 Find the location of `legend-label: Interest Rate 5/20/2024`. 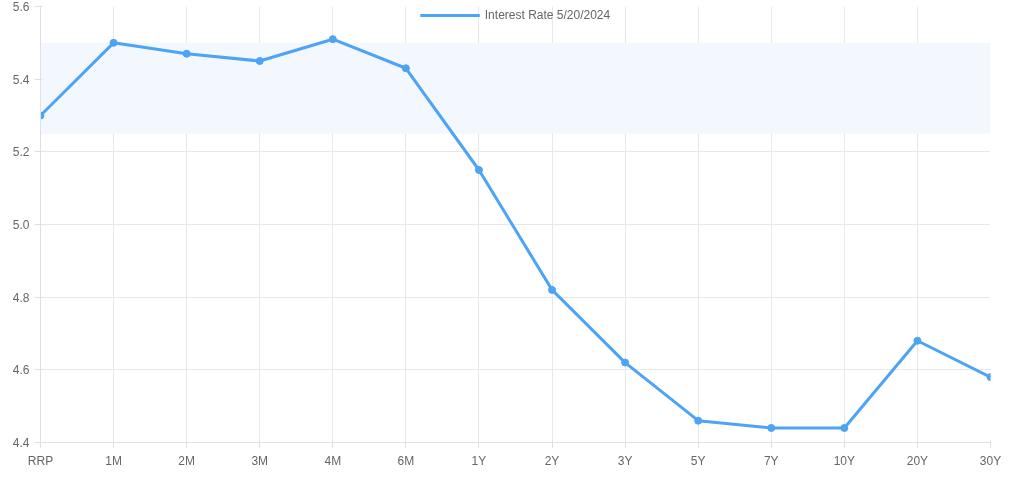

legend-label: Interest Rate 5/20/2024 is located at coordinates (547, 15).